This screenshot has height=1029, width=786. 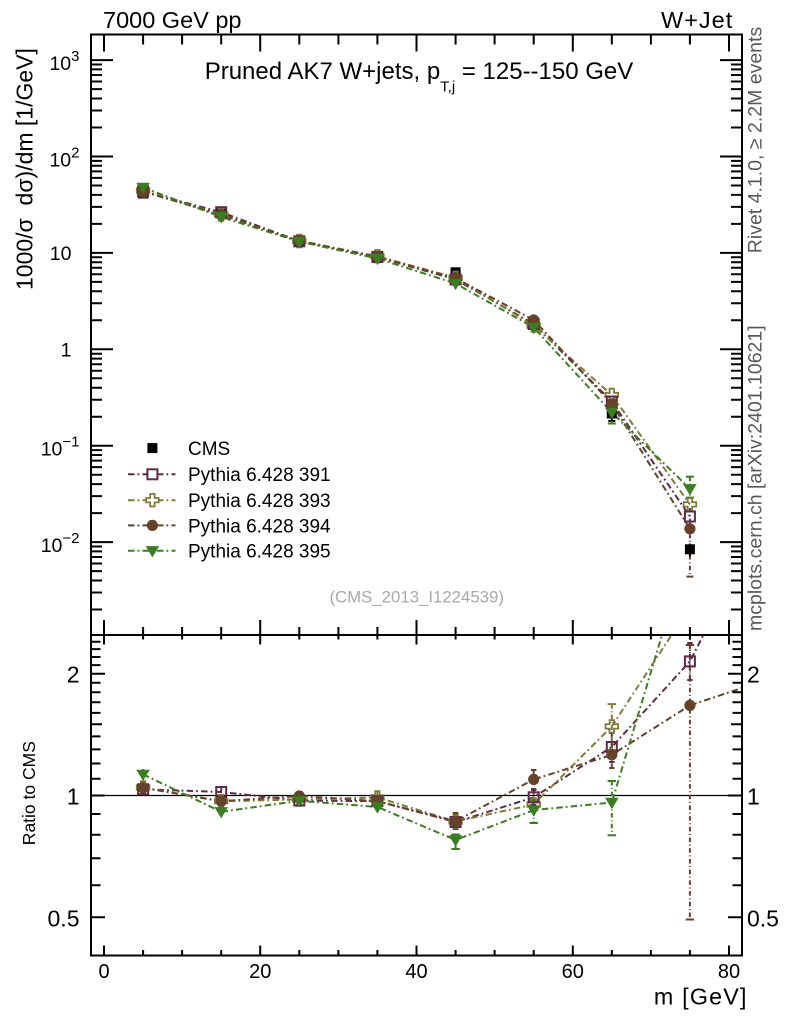 What do you see at coordinates (697, 20) in the screenshot?
I see `svg-text: W+Jet` at bounding box center [697, 20].